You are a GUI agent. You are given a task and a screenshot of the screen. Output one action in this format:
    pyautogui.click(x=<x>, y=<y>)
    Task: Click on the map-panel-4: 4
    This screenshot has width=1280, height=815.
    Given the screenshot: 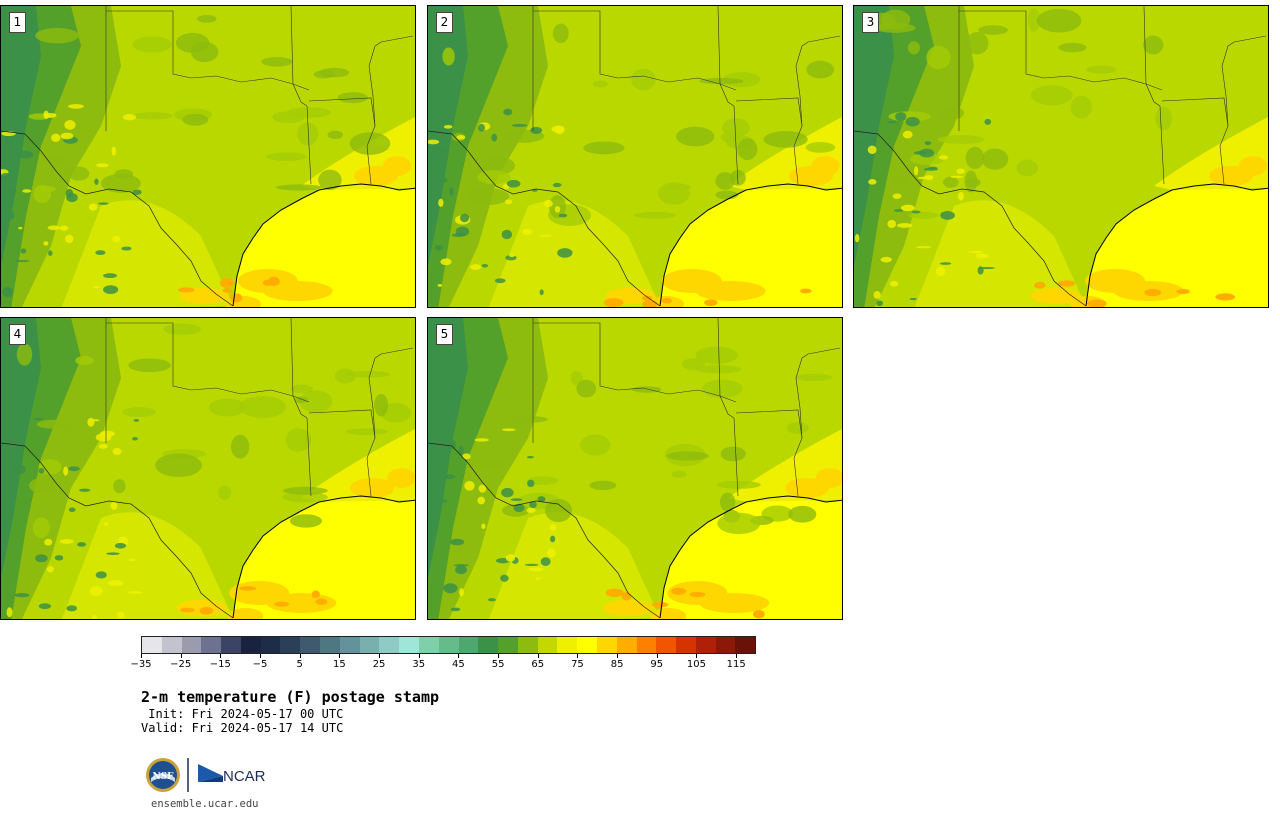 What is the action you would take?
    pyautogui.click(x=208, y=468)
    